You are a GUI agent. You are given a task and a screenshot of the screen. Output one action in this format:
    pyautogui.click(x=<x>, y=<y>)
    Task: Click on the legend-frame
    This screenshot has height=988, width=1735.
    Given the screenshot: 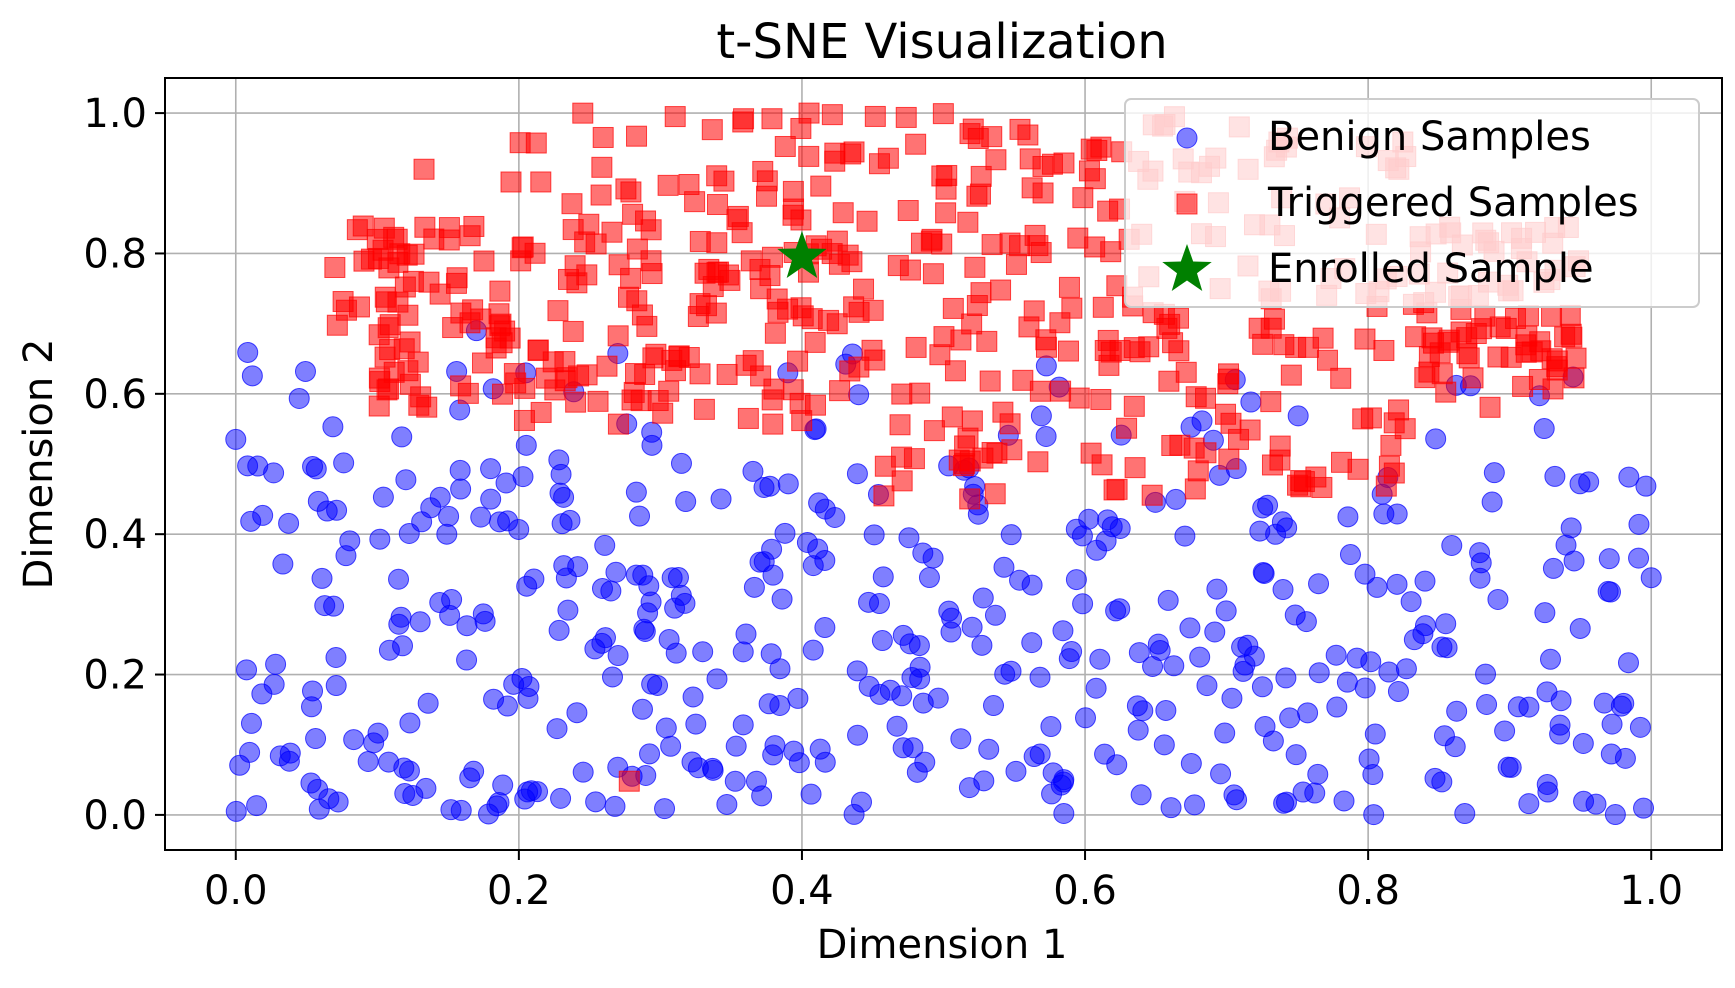 What is the action you would take?
    pyautogui.click(x=1412, y=203)
    